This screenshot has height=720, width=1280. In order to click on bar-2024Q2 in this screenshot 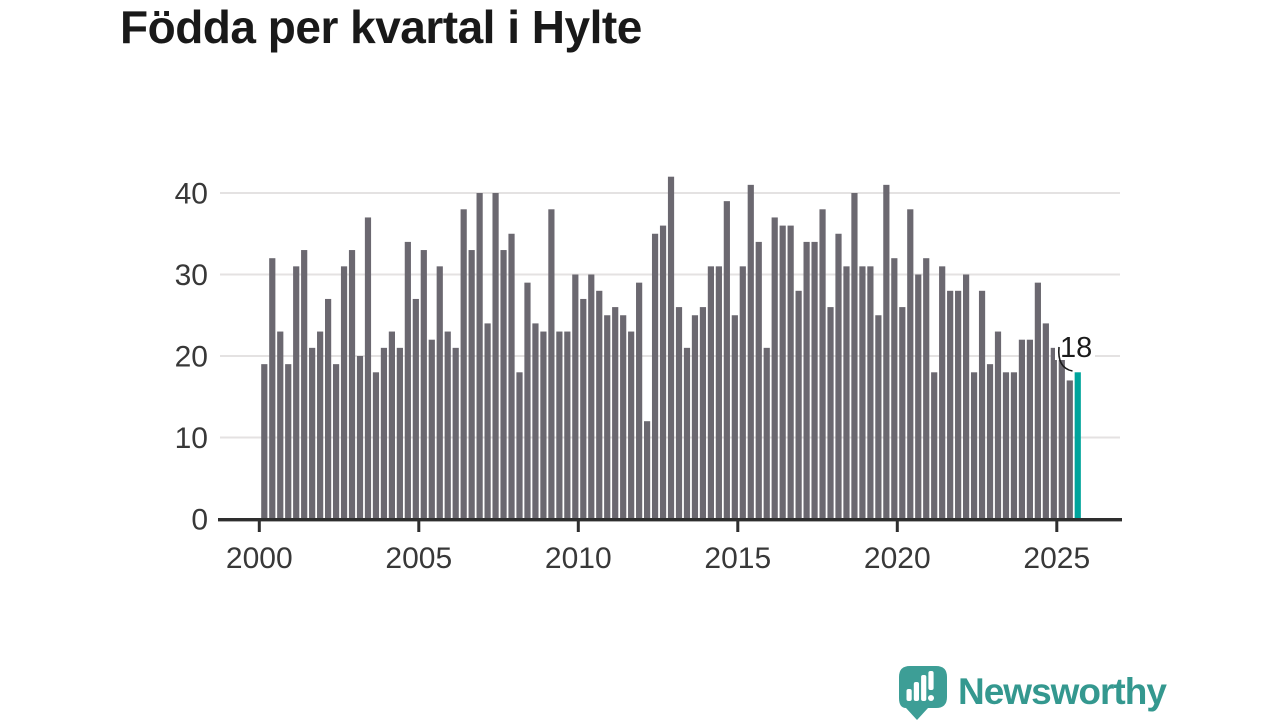, I will do `click(1037, 400)`.